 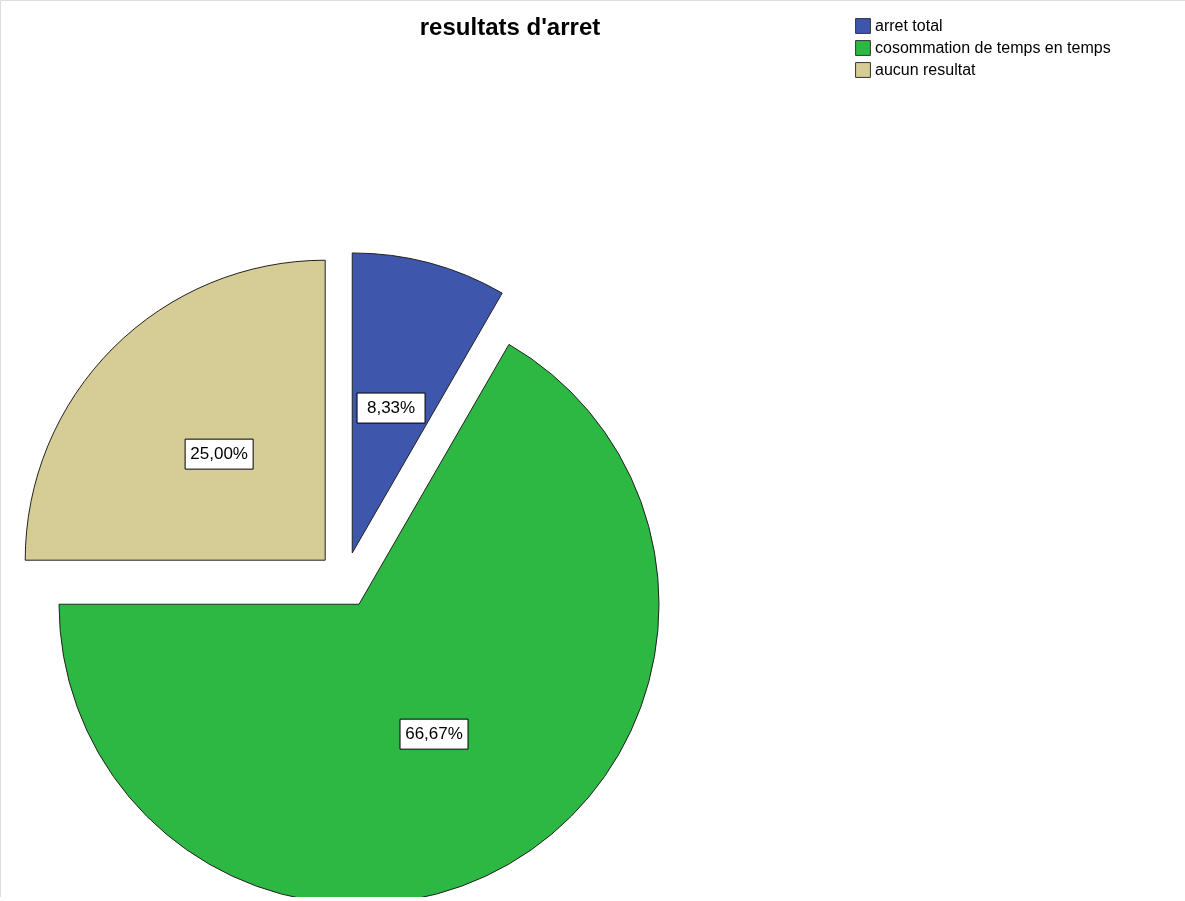 What do you see at coordinates (219, 454) in the screenshot?
I see `data-label: 25,00%` at bounding box center [219, 454].